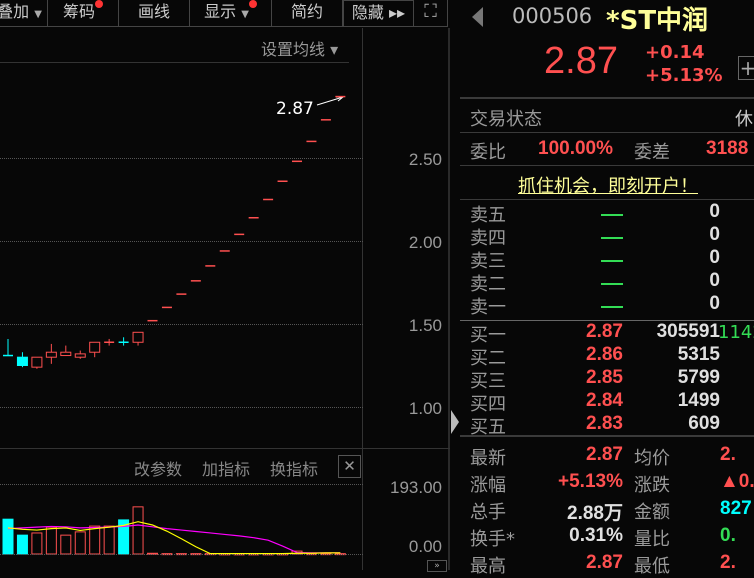 The width and height of the screenshot is (754, 578). Describe the element at coordinates (307, 13) in the screenshot. I see `simple-button: 简约` at that location.